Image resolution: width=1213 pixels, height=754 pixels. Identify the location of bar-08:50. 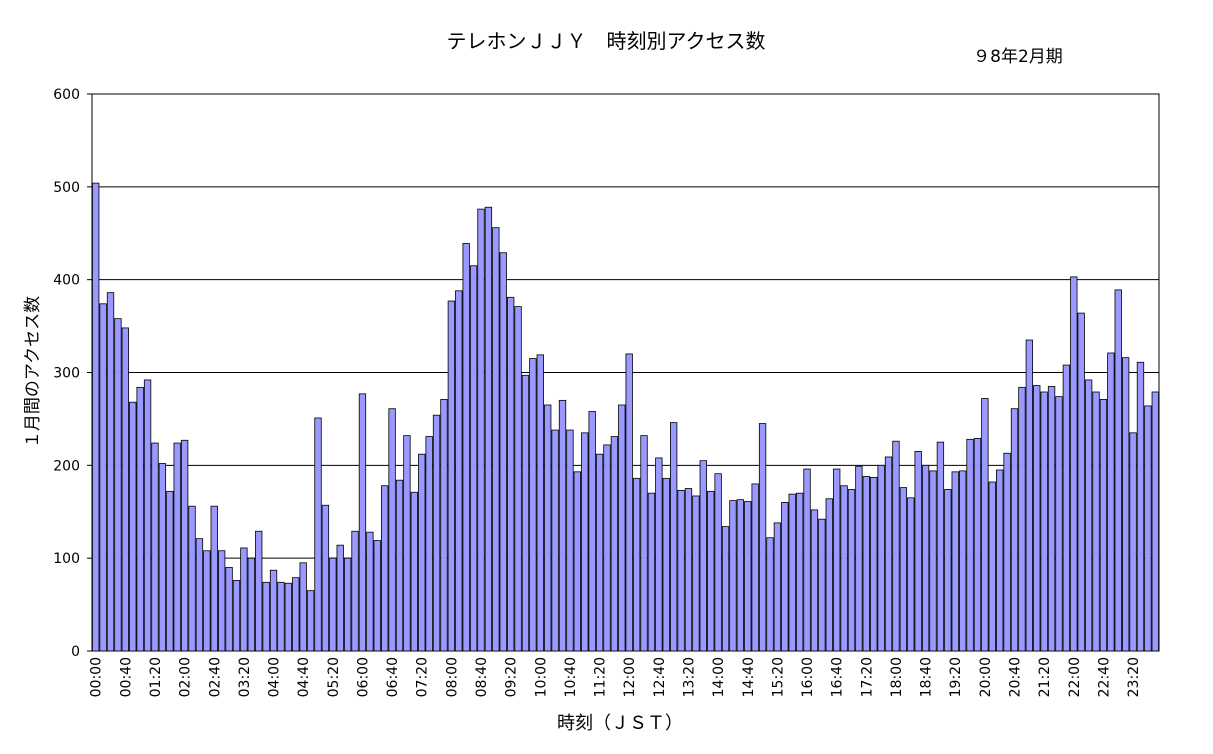
(488, 429).